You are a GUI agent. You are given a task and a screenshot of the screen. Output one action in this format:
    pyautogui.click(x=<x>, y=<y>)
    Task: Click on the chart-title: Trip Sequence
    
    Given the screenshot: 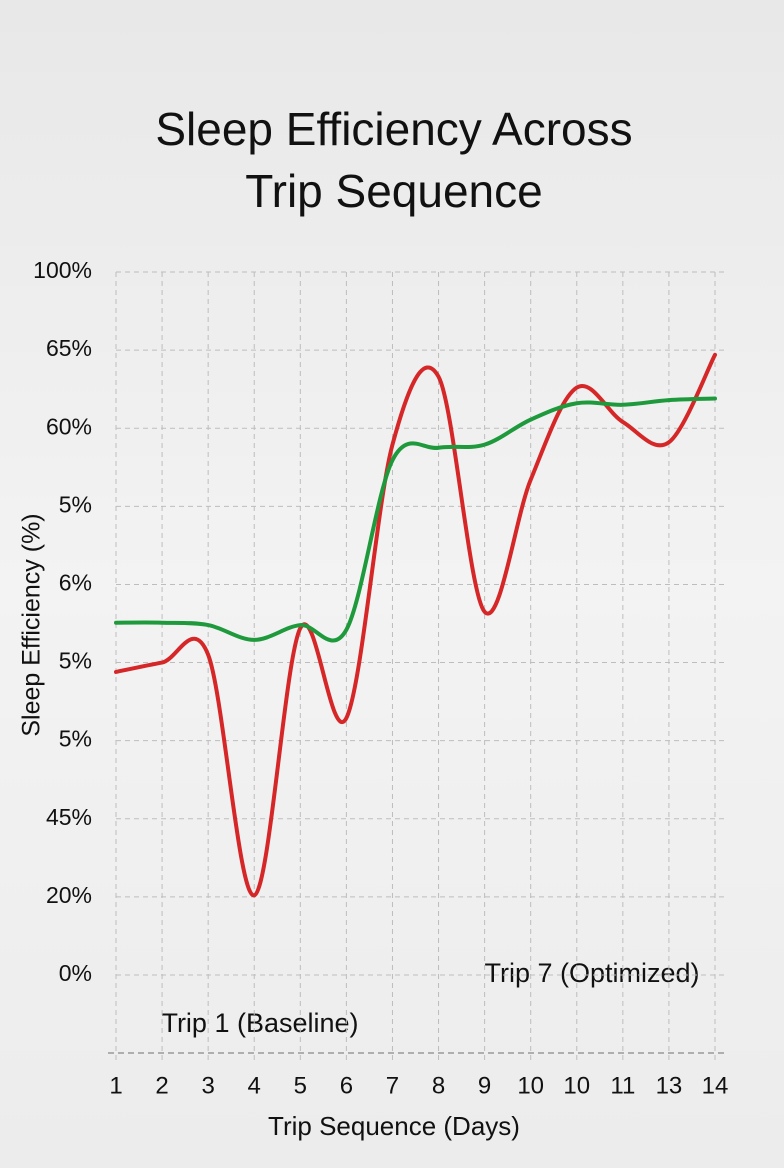 What is the action you would take?
    pyautogui.click(x=393, y=191)
    